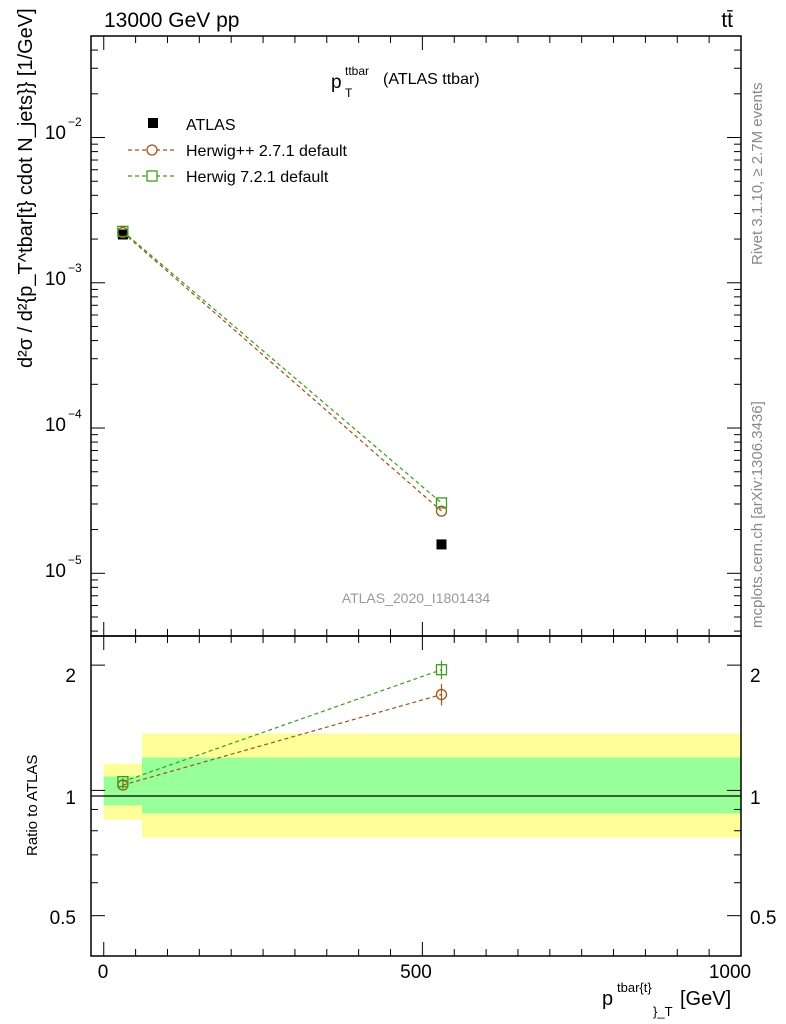  What do you see at coordinates (75, 560) in the screenshot?
I see `y-tick-exp-1e-5: −5` at bounding box center [75, 560].